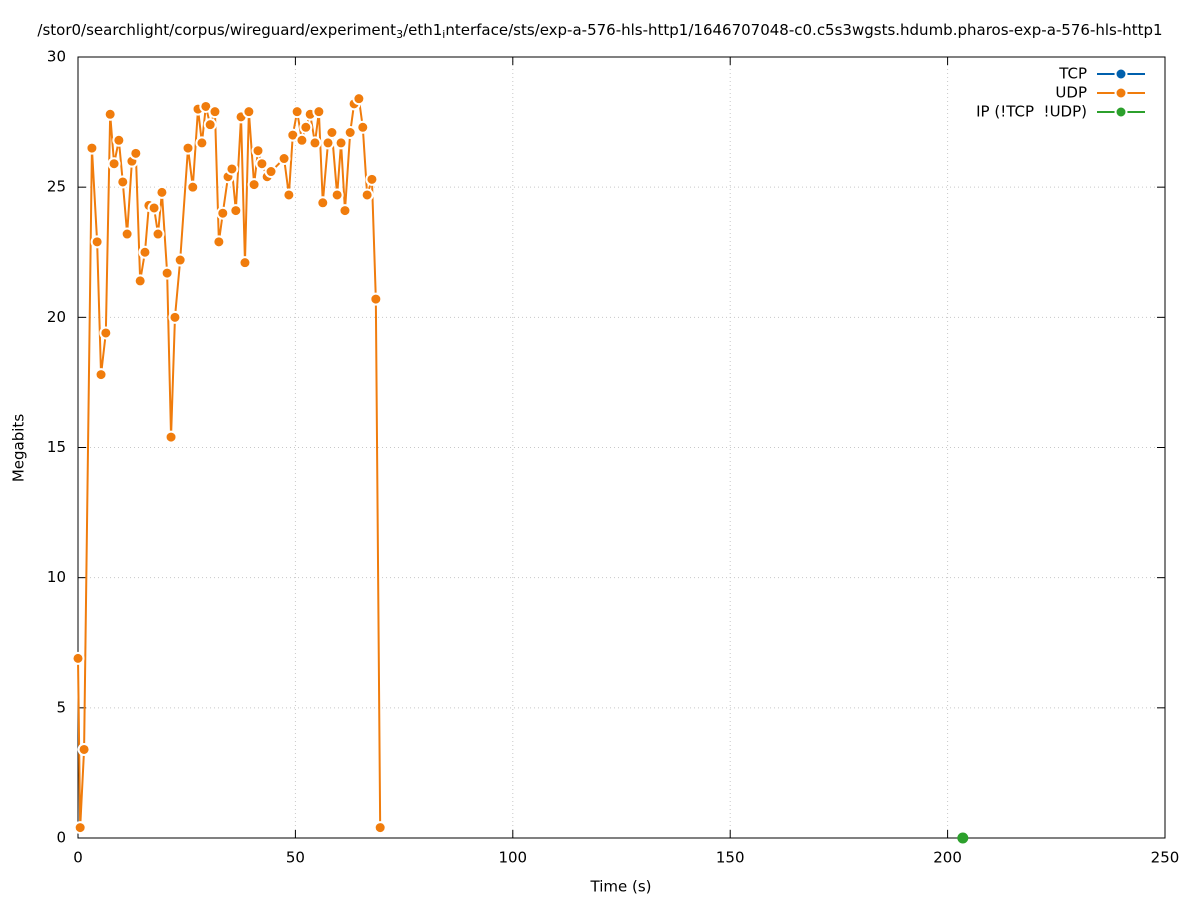  I want to click on title-part: /eth1, so click(422, 30).